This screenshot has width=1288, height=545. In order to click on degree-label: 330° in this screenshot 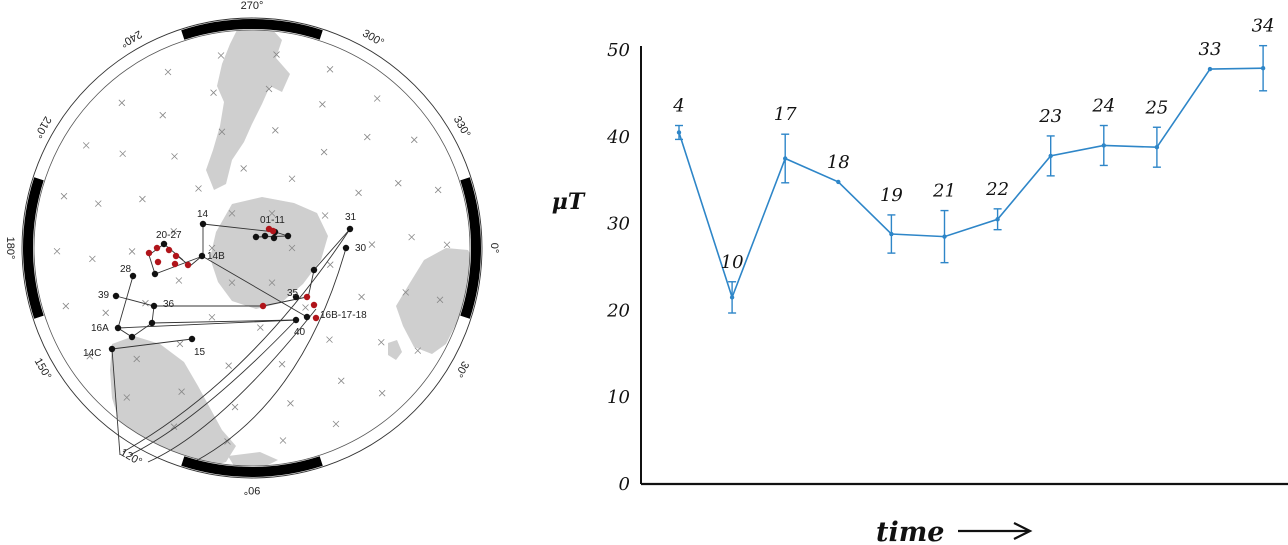, I will do `click(462, 127)`.